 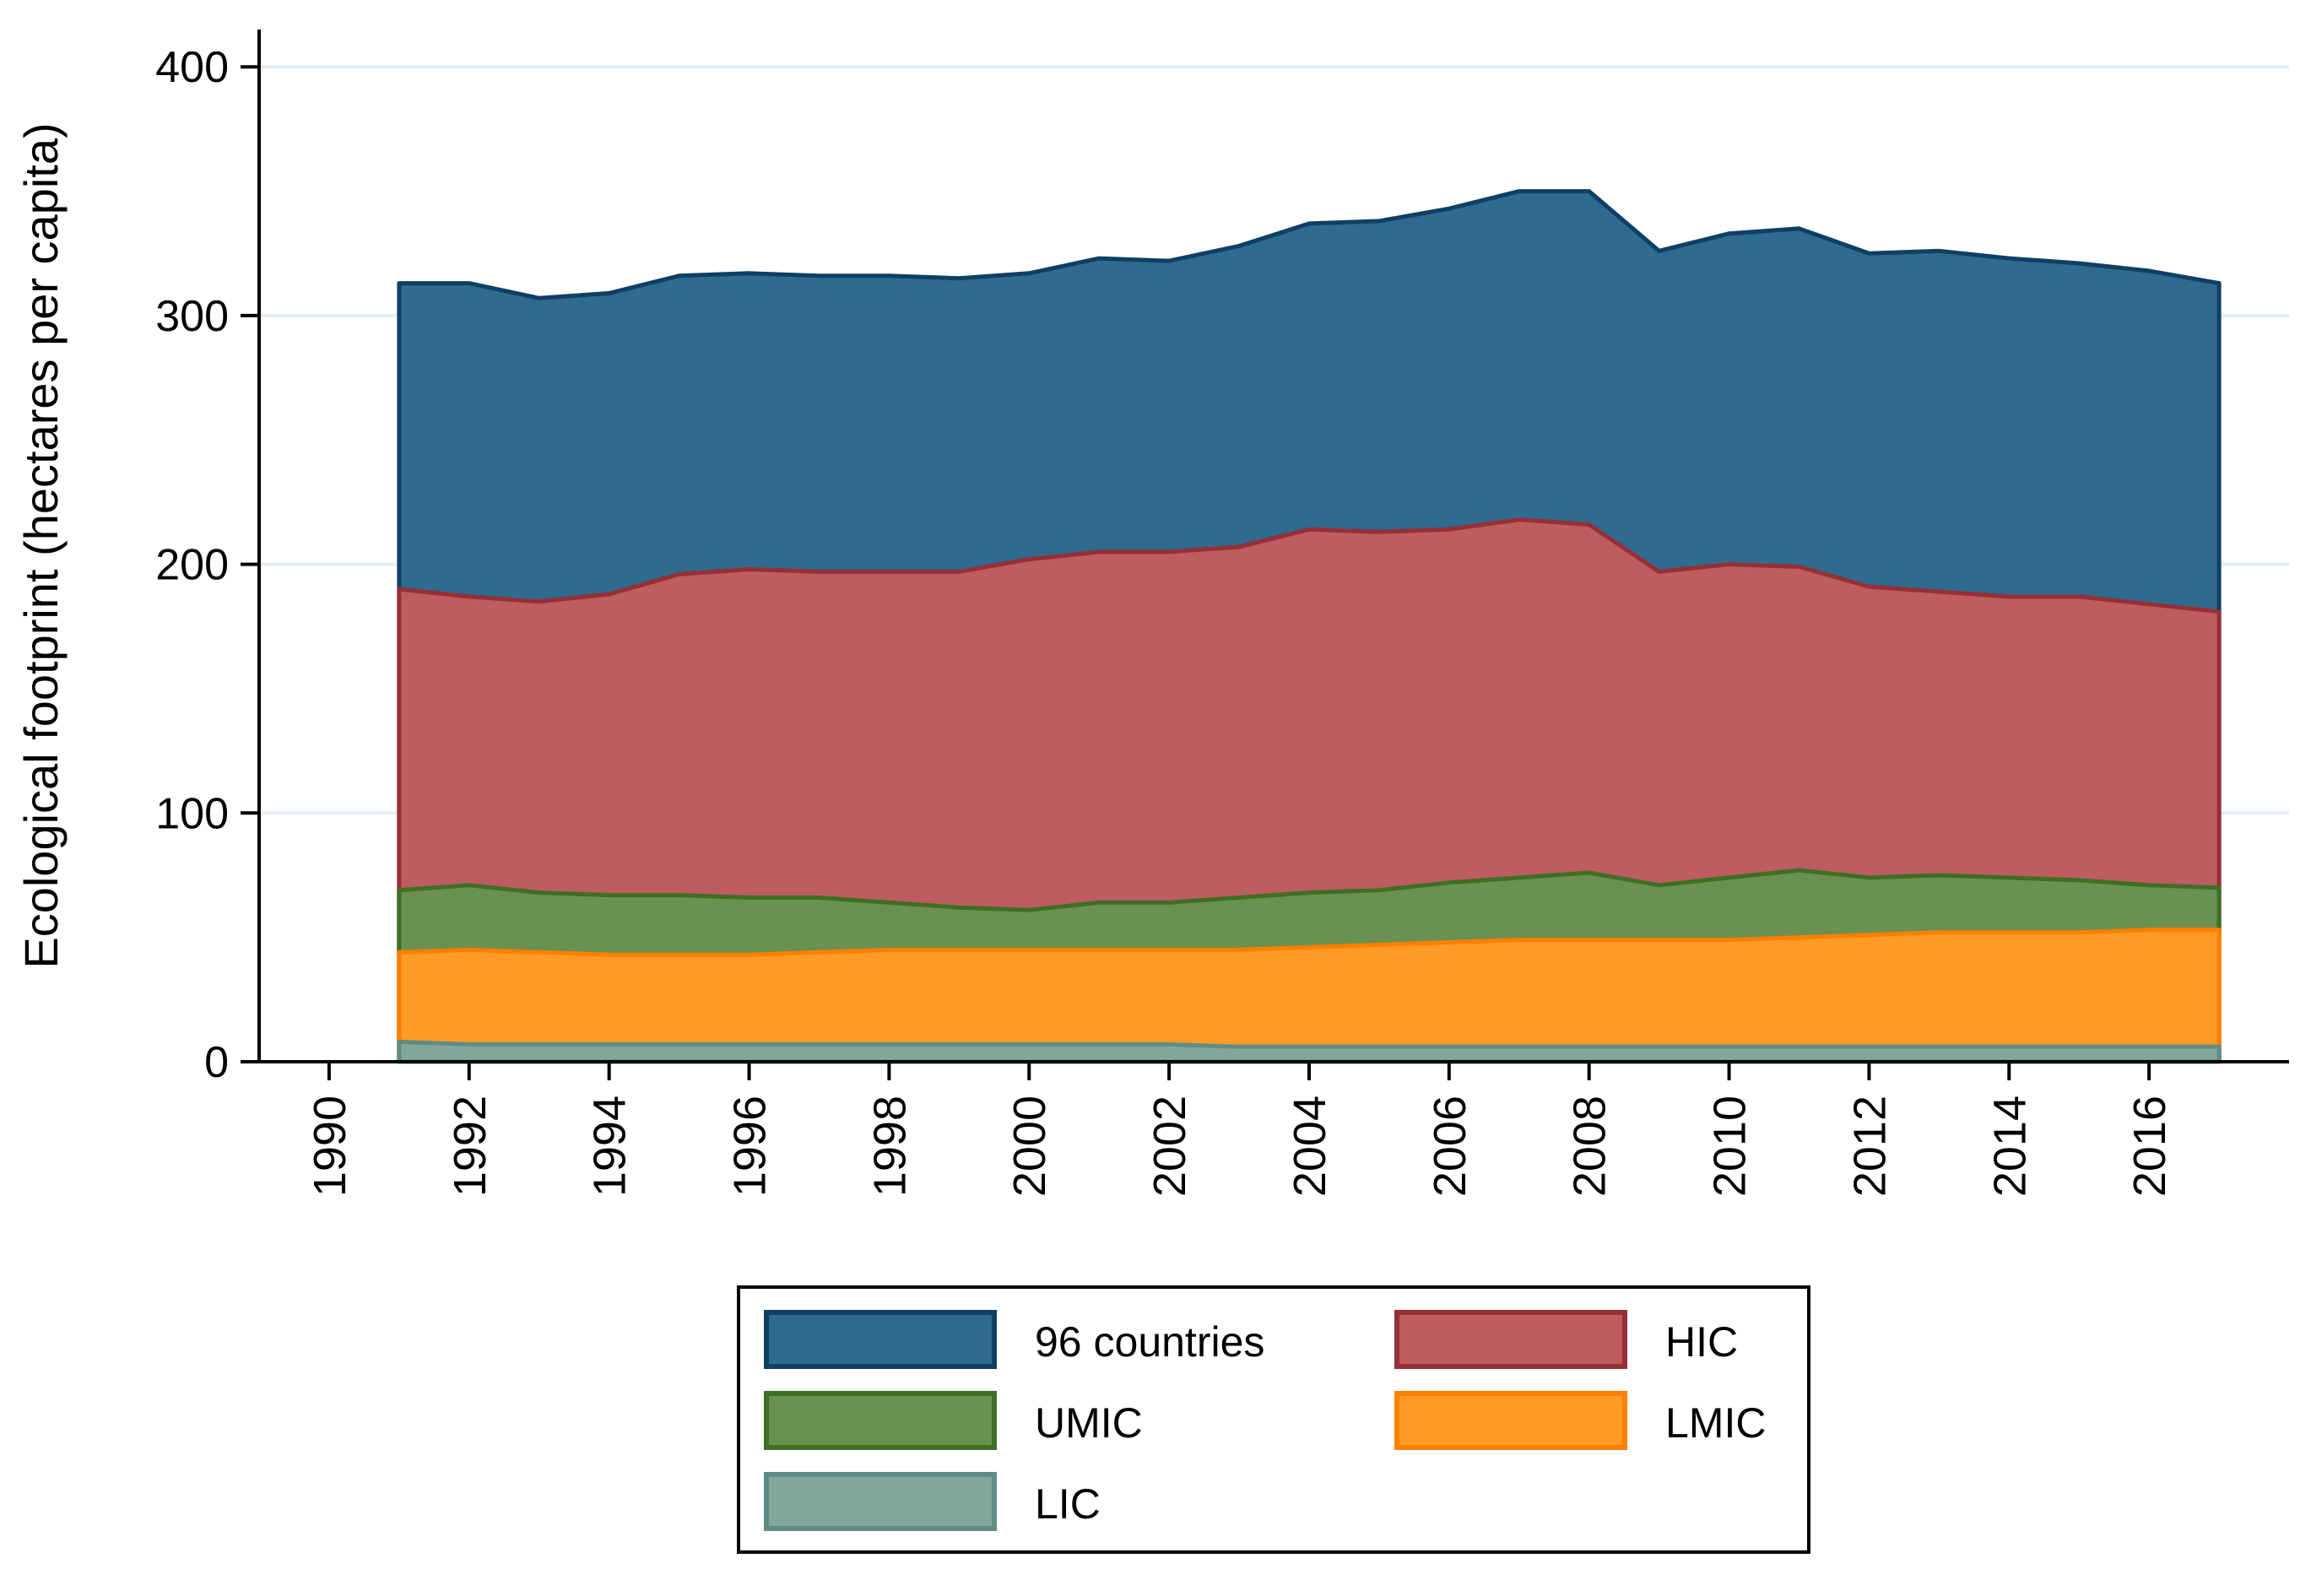 I want to click on legend-swatch-umic, so click(x=880, y=1420).